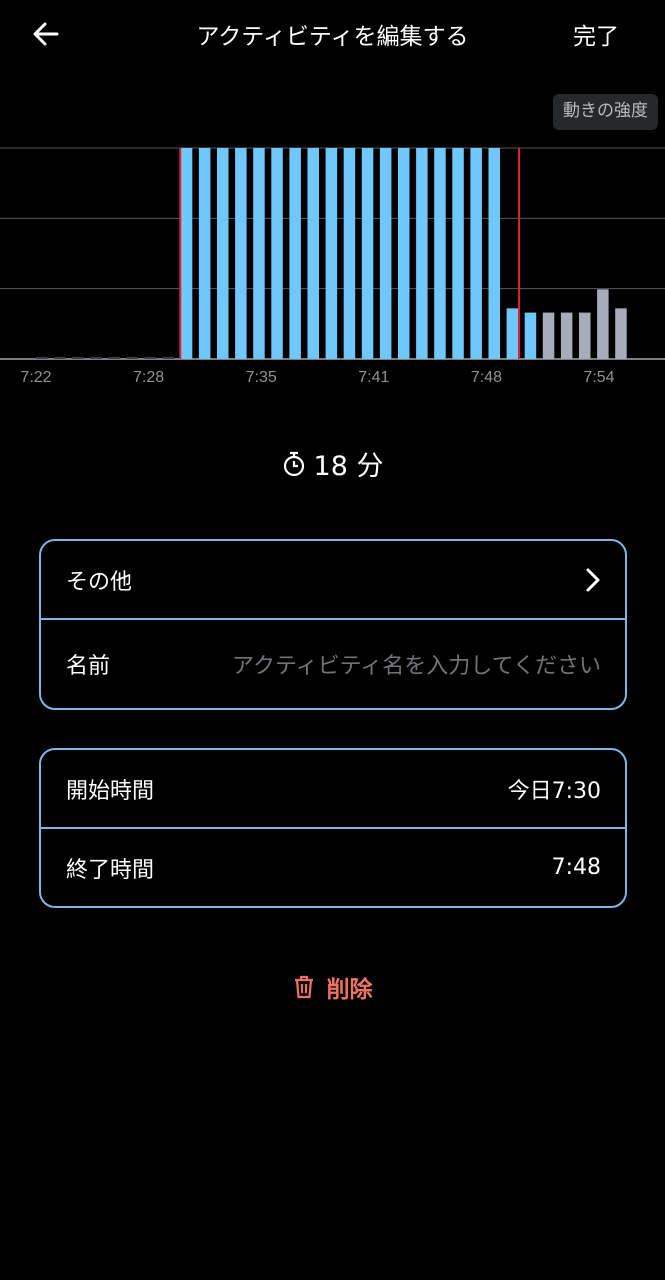  I want to click on delete-label: 削除, so click(349, 990).